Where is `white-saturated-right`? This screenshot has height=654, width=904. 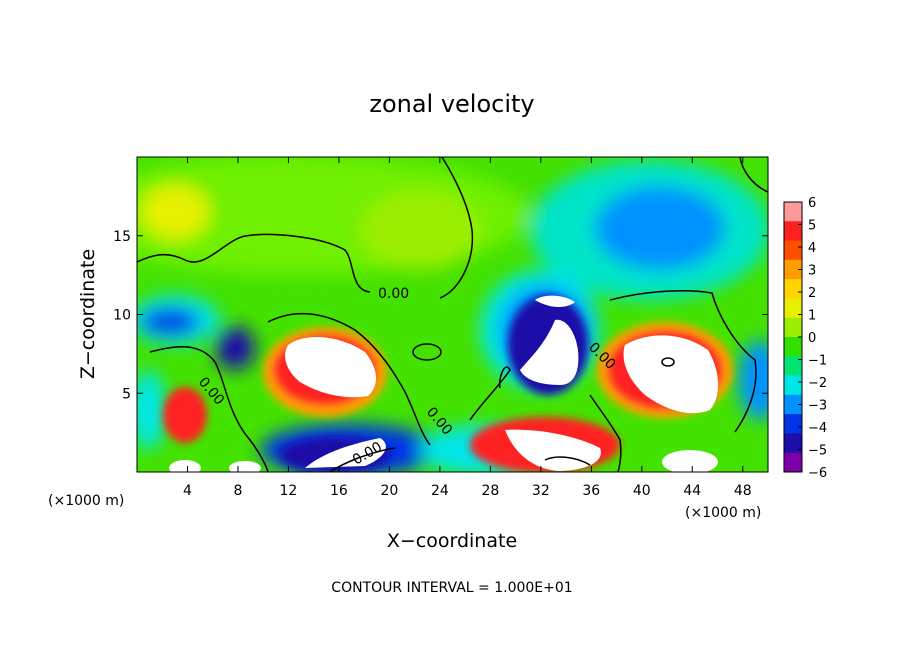
white-saturated-right is located at coordinates (671, 374).